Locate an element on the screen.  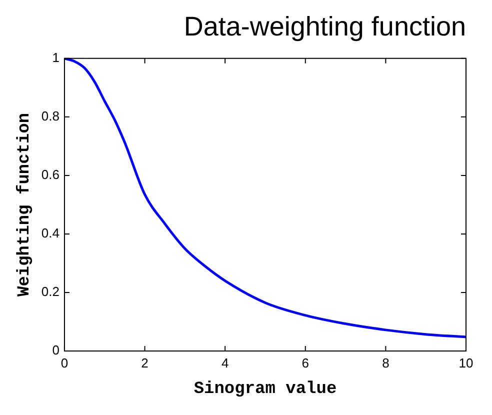
x-tick-label: 8 is located at coordinates (386, 362).